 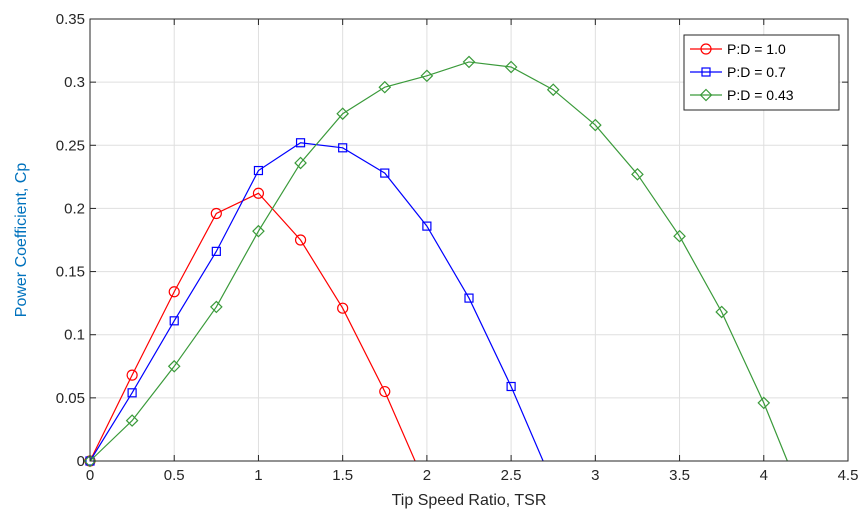 What do you see at coordinates (756, 72) in the screenshot?
I see `legend-label: P:D = 0.7` at bounding box center [756, 72].